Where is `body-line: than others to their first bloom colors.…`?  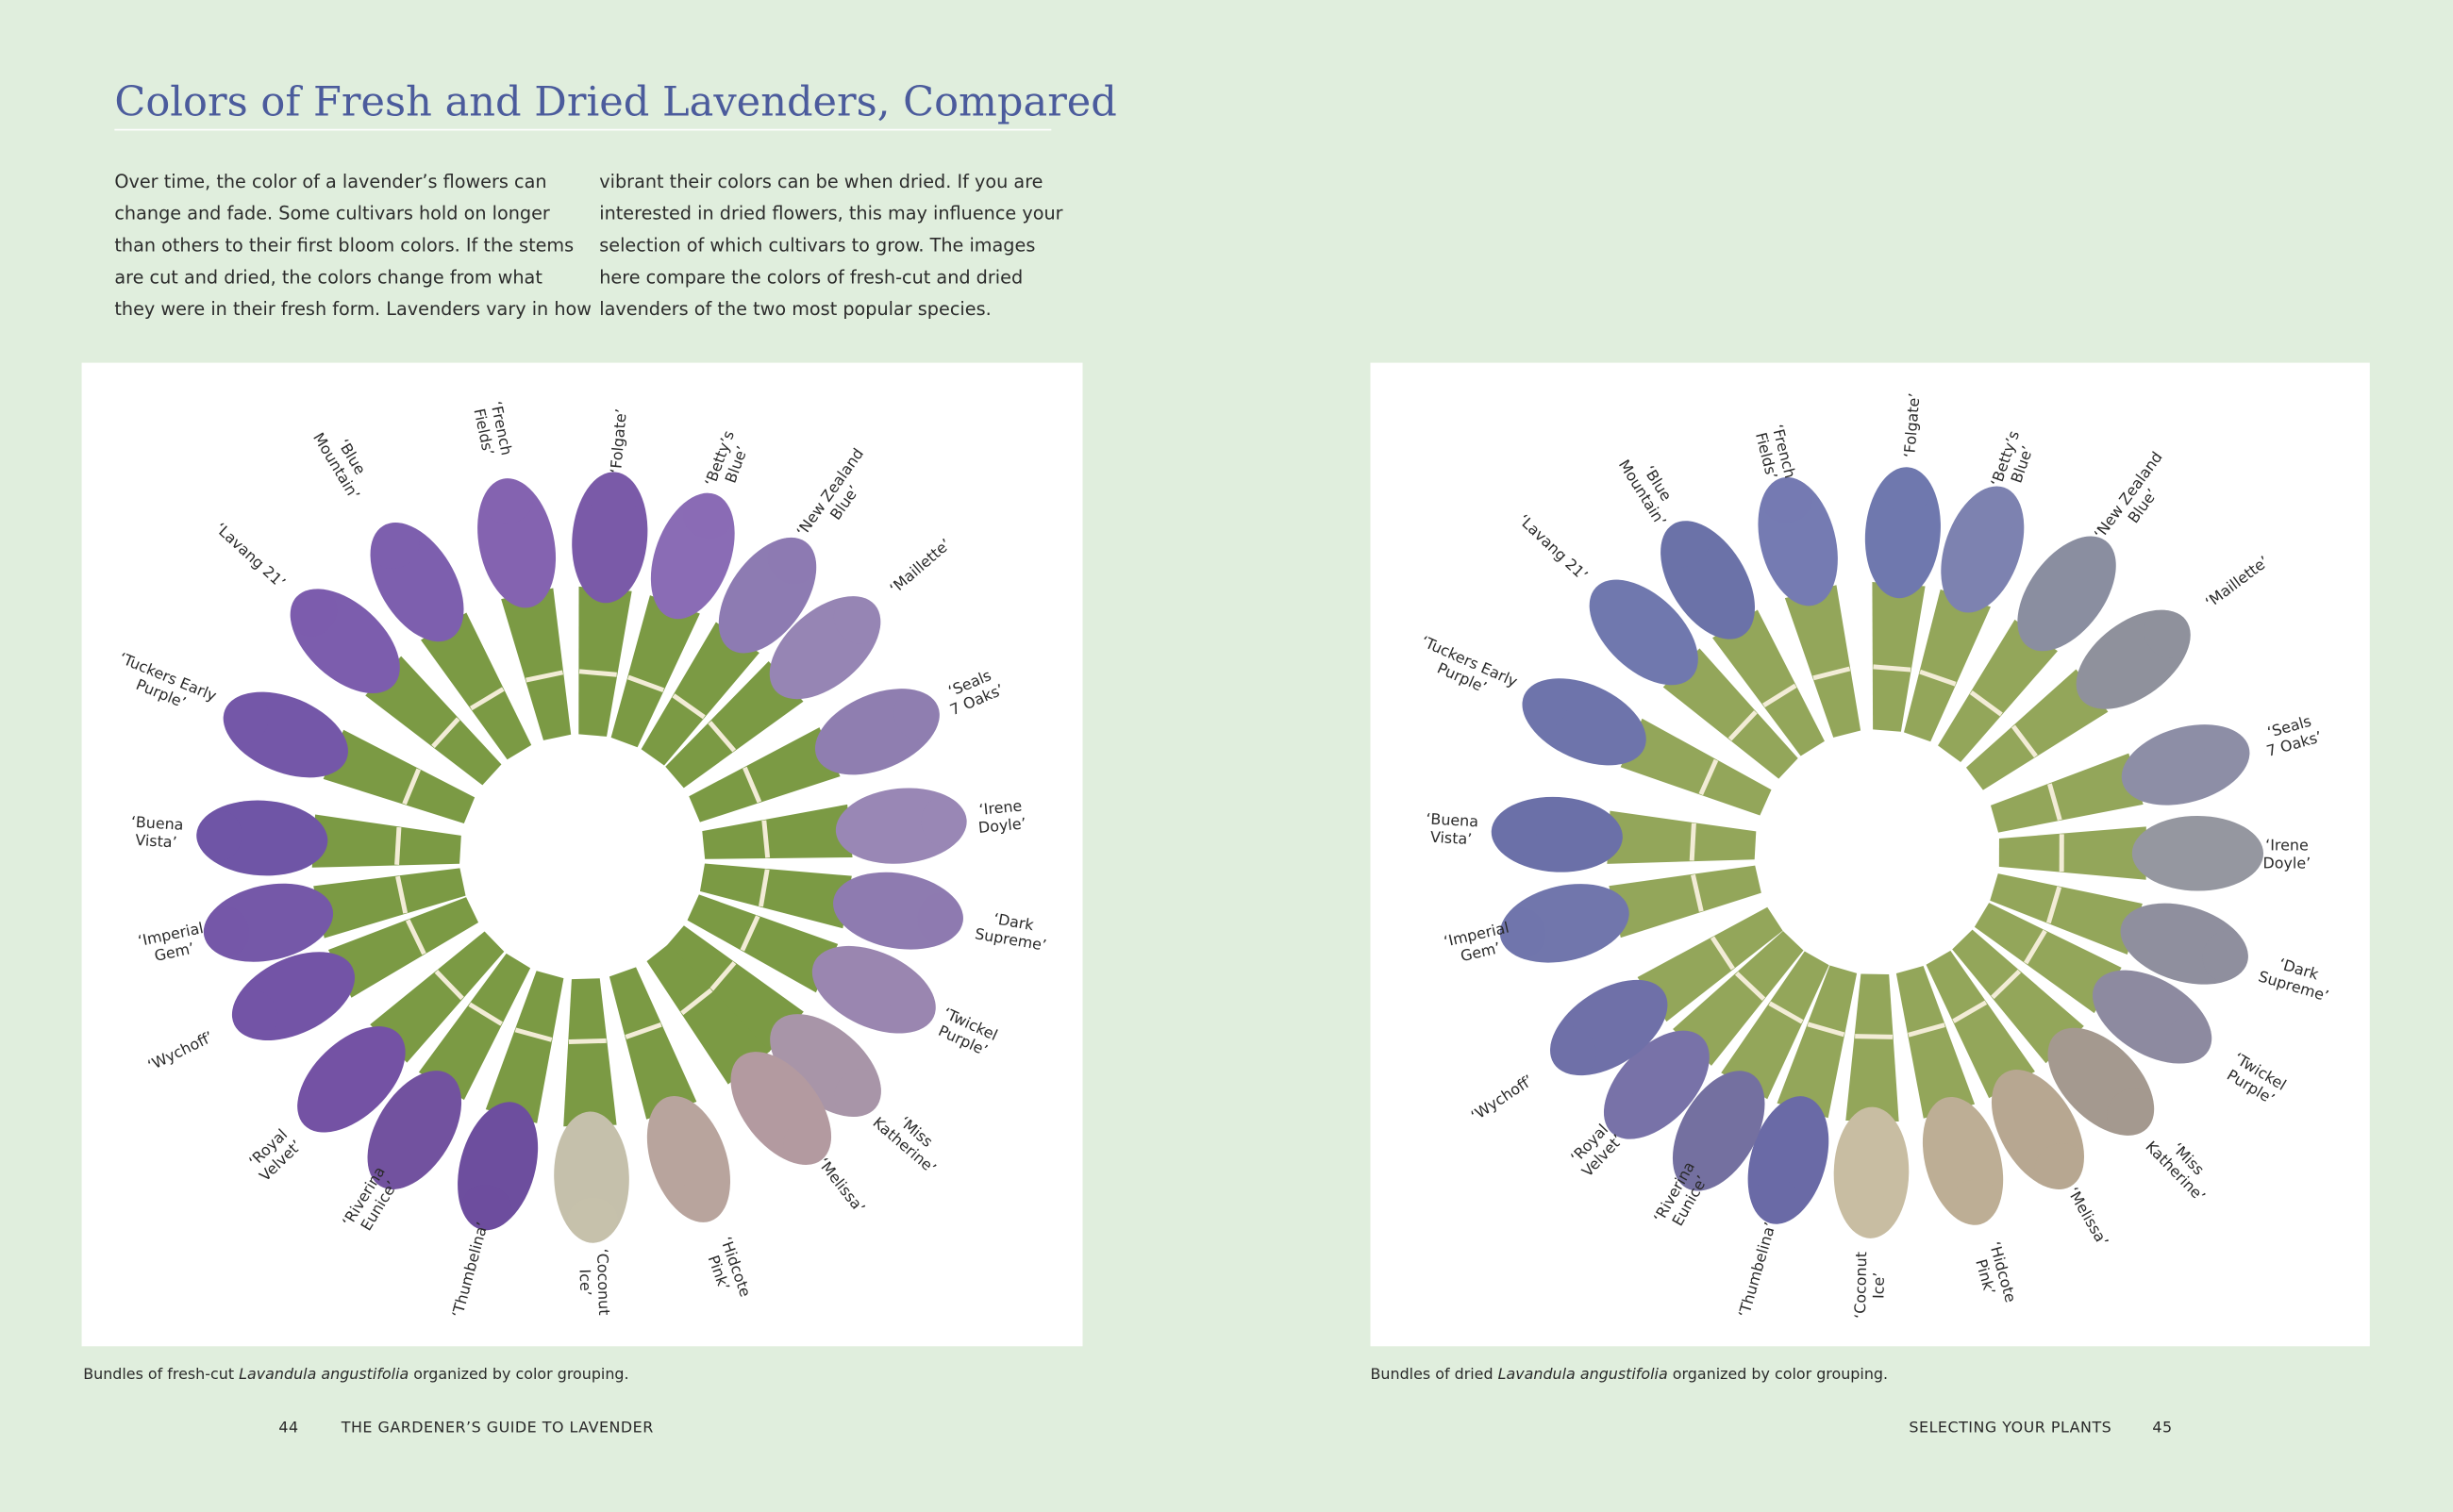
body-line: than others to their first bloom colors.… is located at coordinates (344, 246).